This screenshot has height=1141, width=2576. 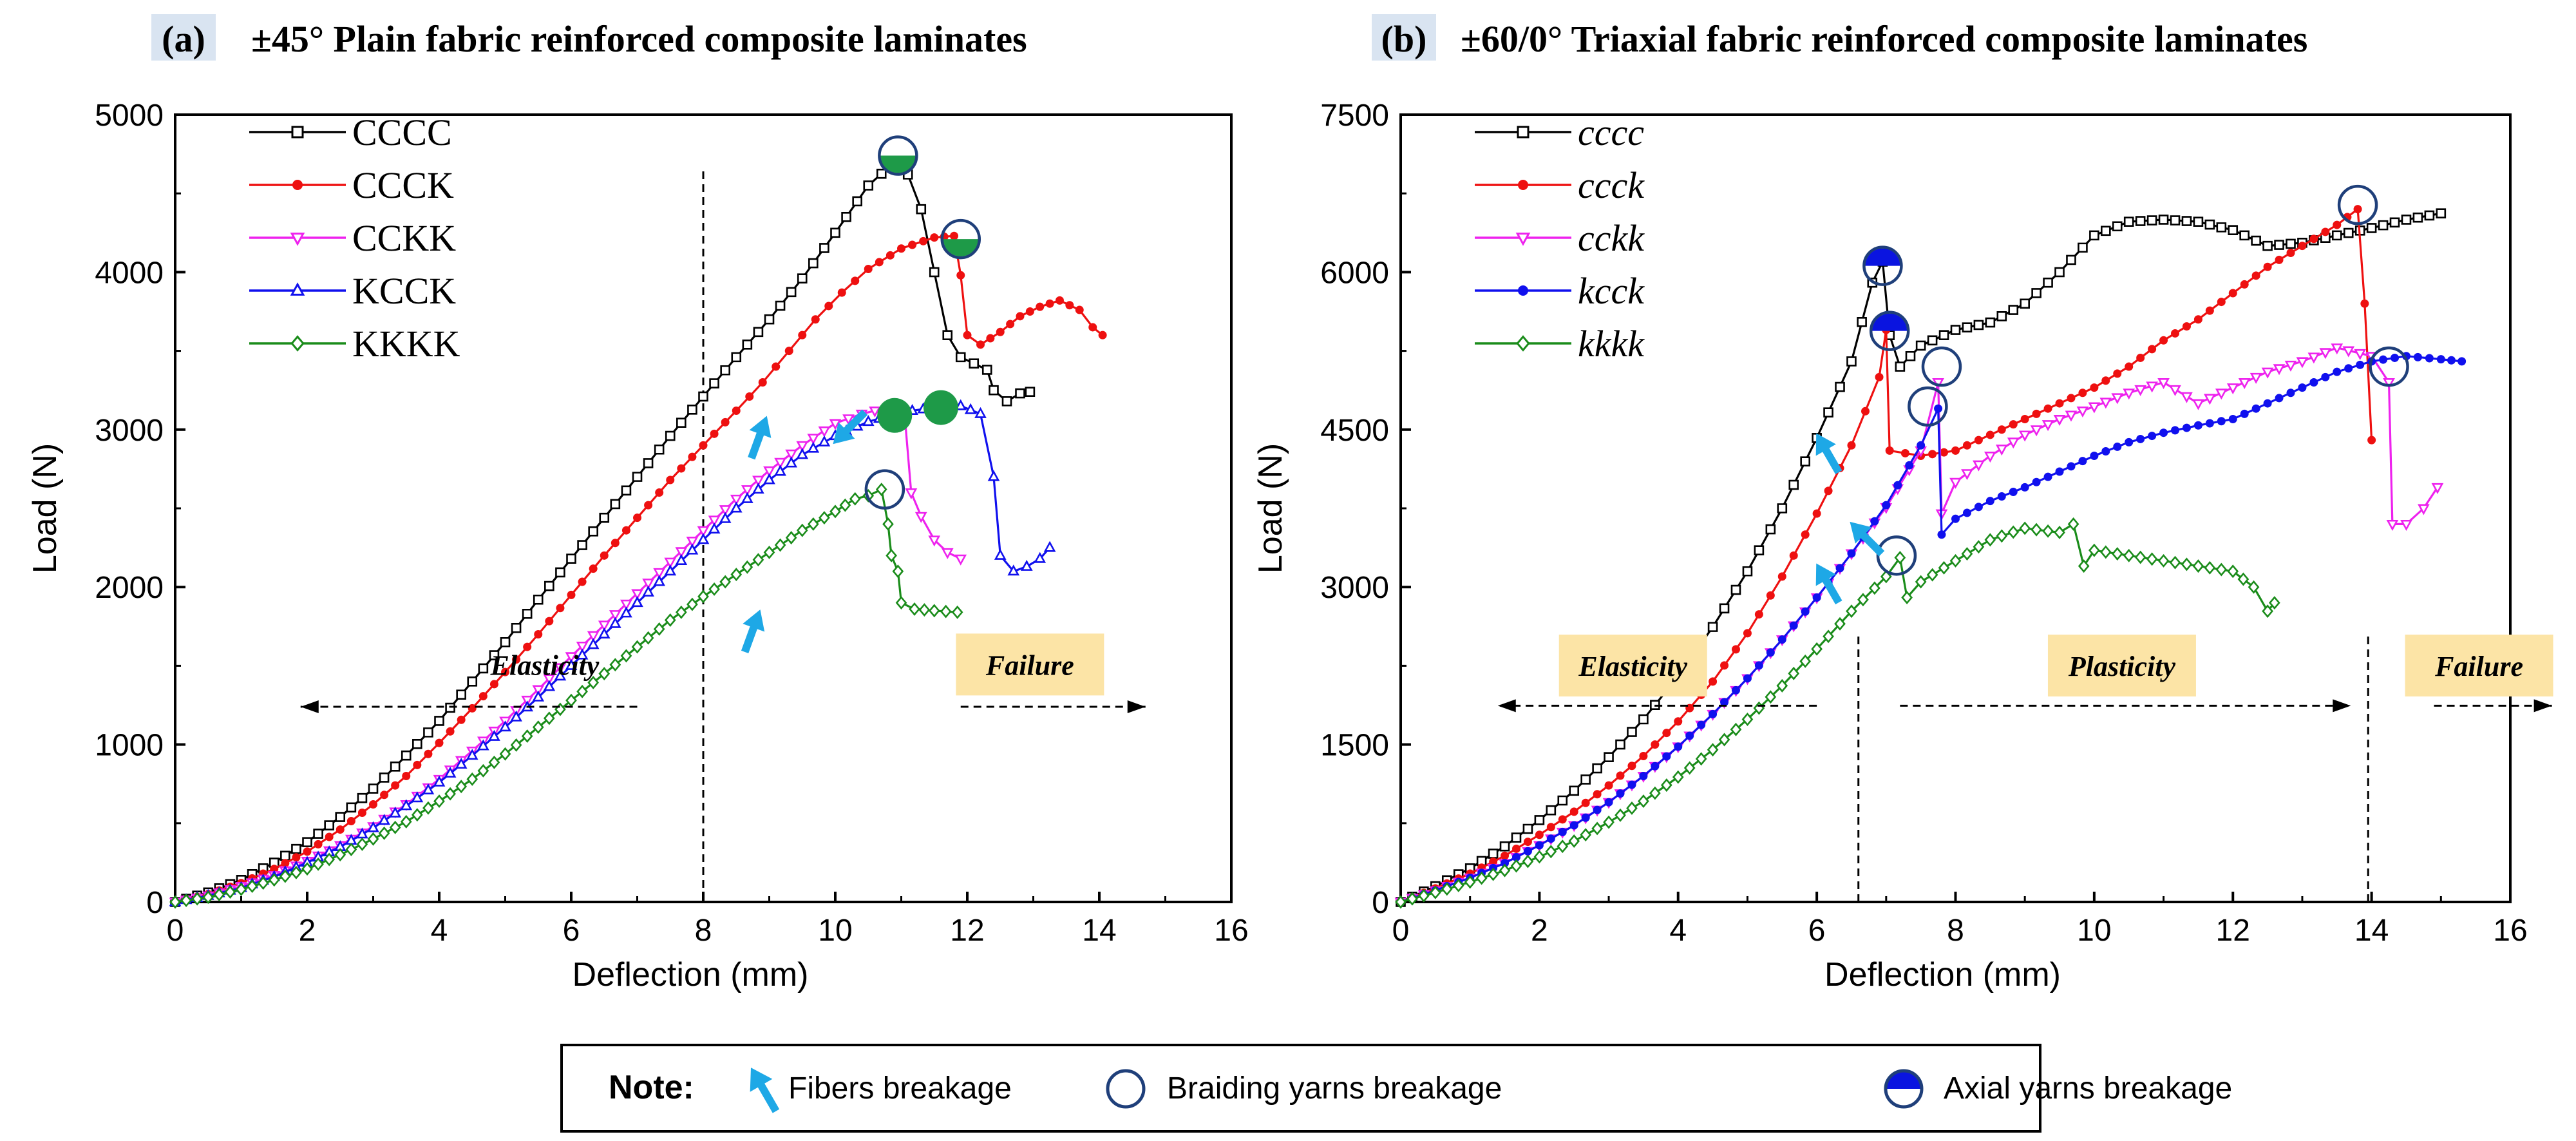 What do you see at coordinates (1354, 273) in the screenshot?
I see `y-tick-label: 6000` at bounding box center [1354, 273].